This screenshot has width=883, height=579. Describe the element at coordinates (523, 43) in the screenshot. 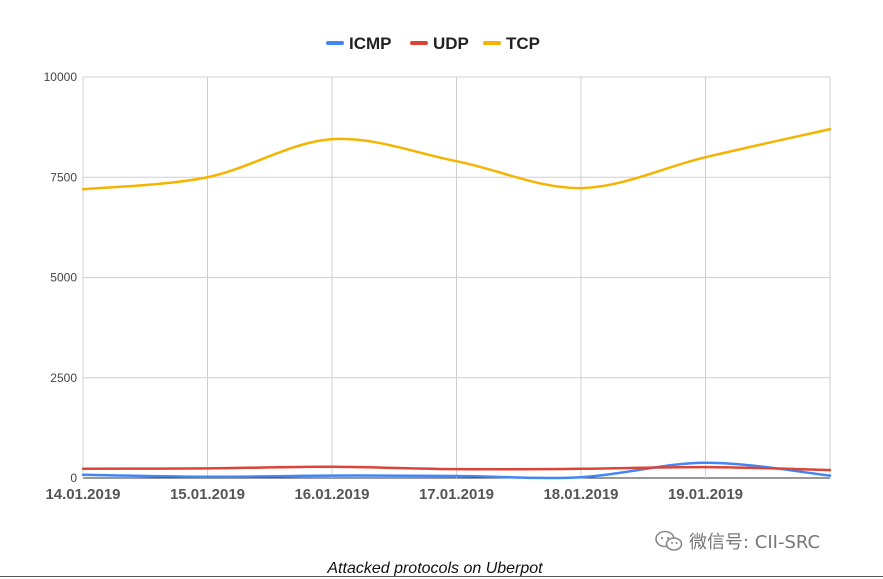

I see `legend-label-tcp: TCP` at that location.